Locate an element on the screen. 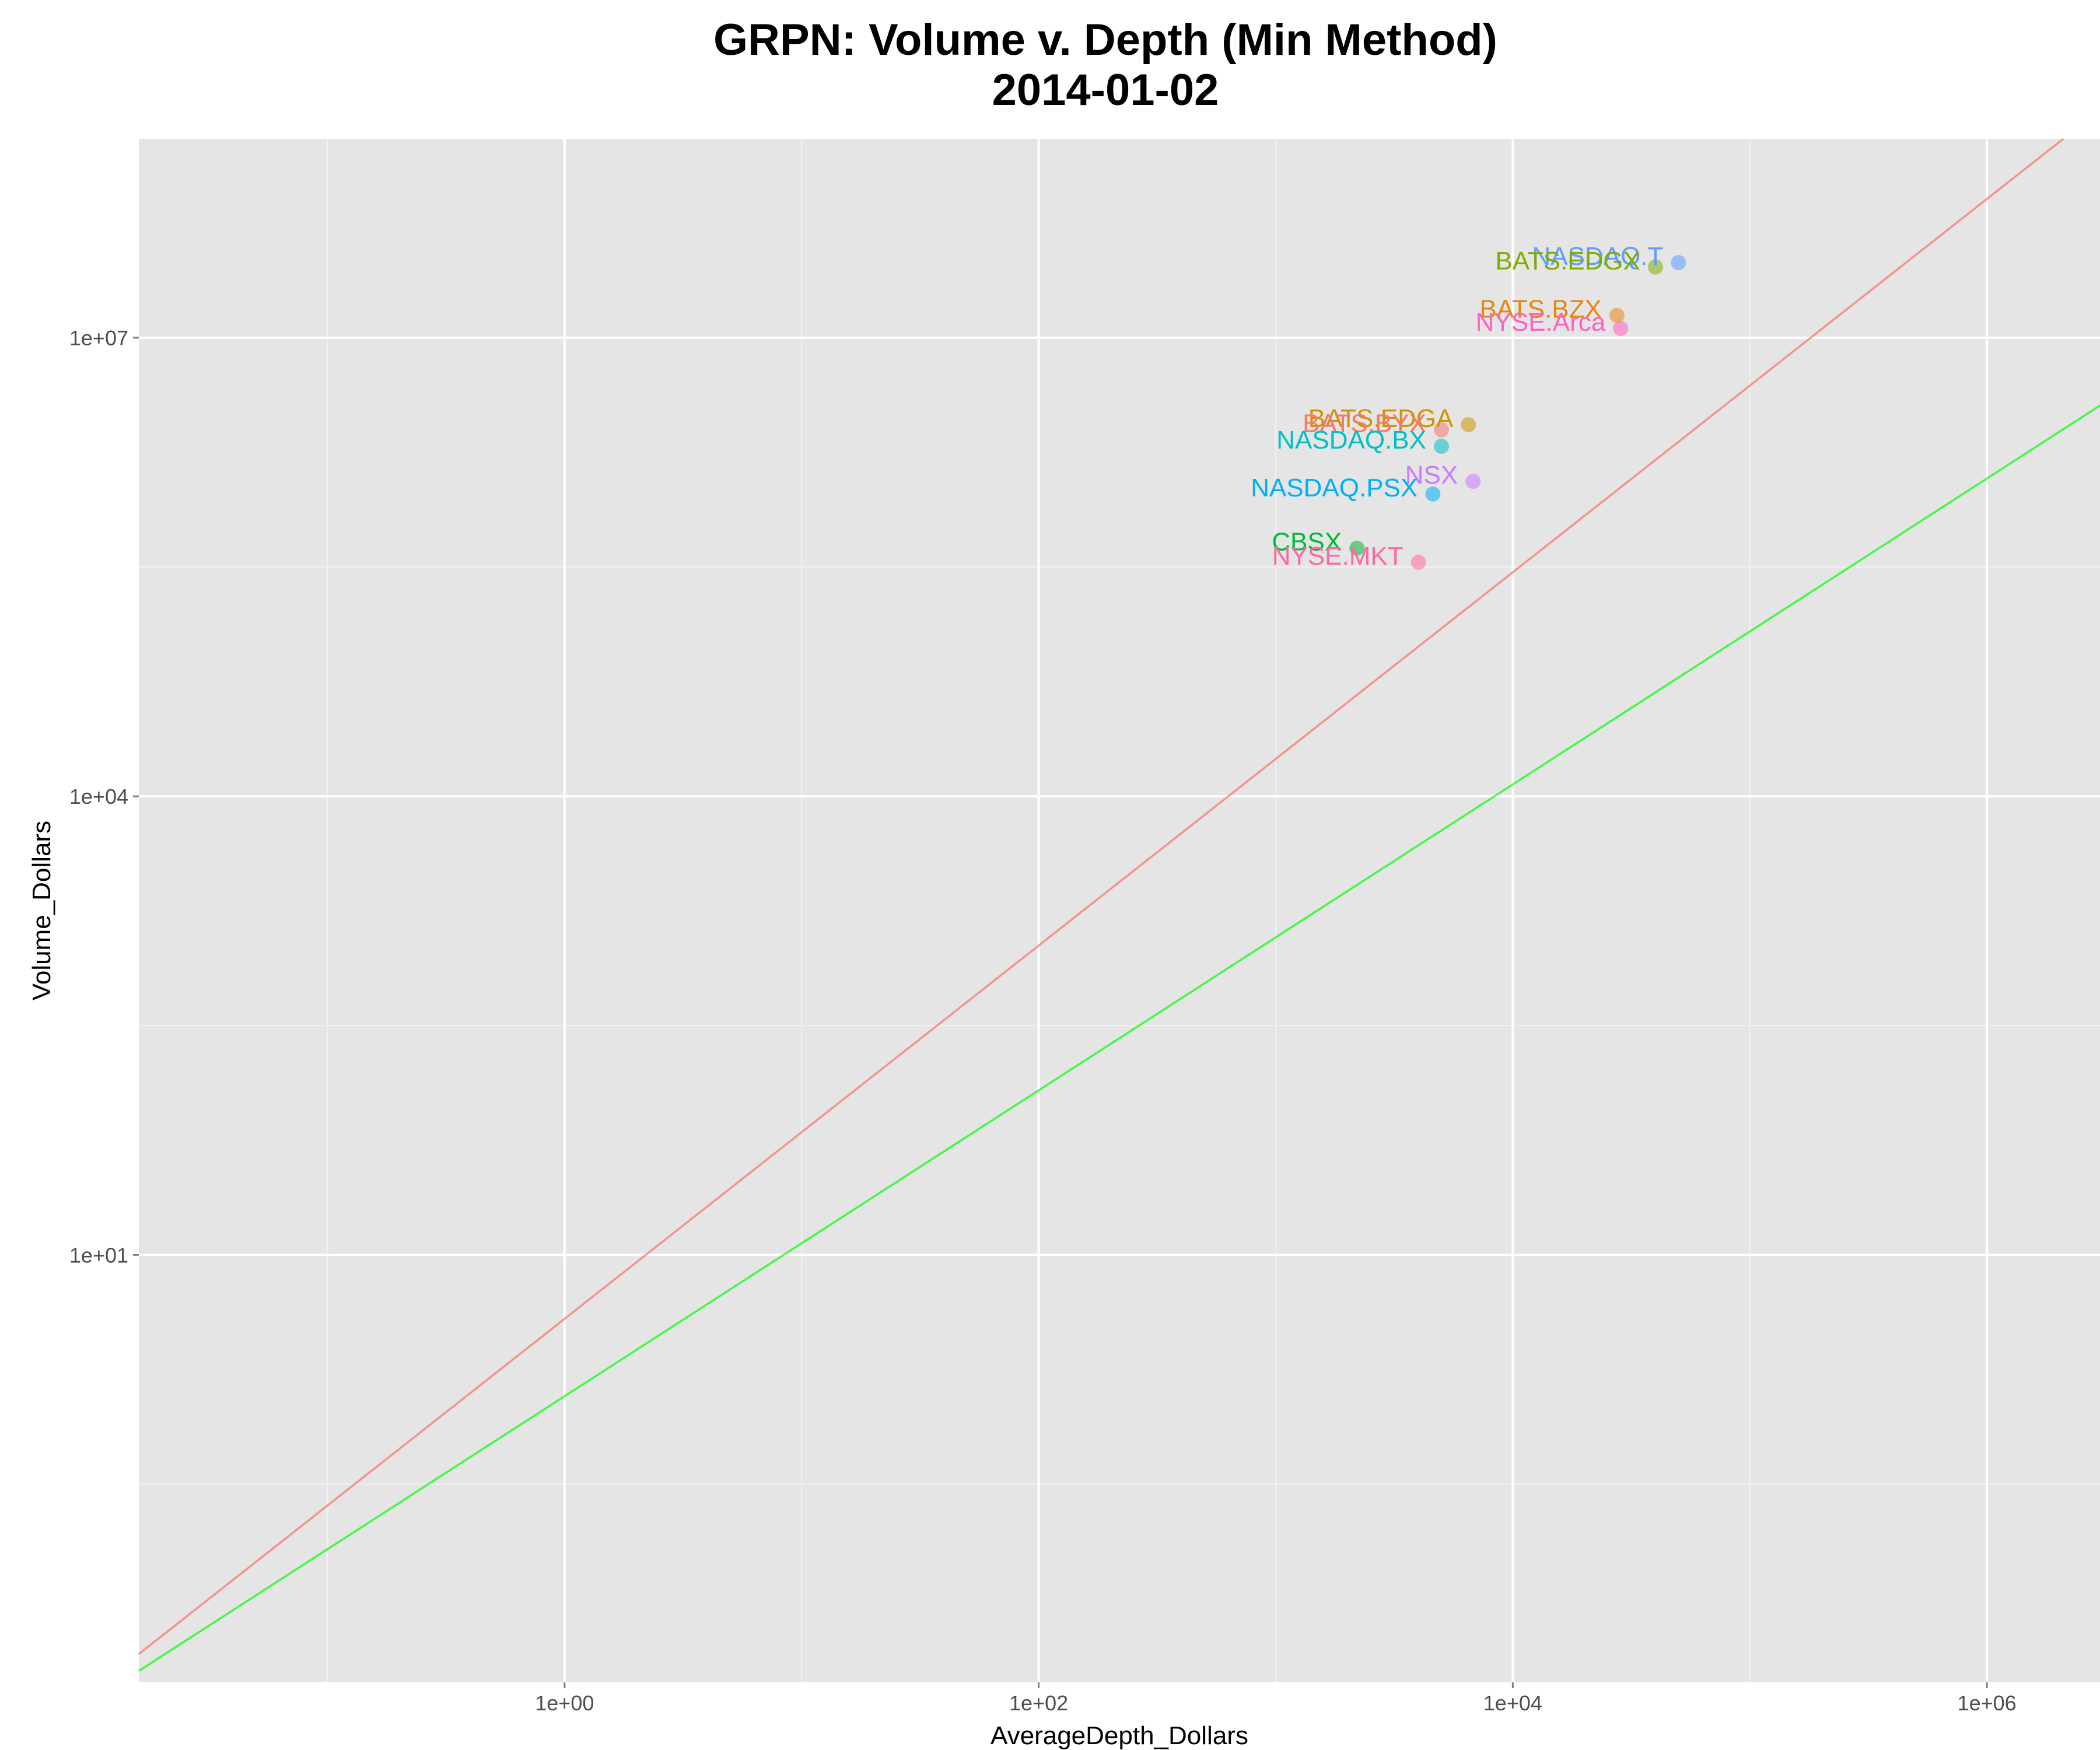  point-label-nasdaq-bx: NASDAQ.BX is located at coordinates (1351, 440).